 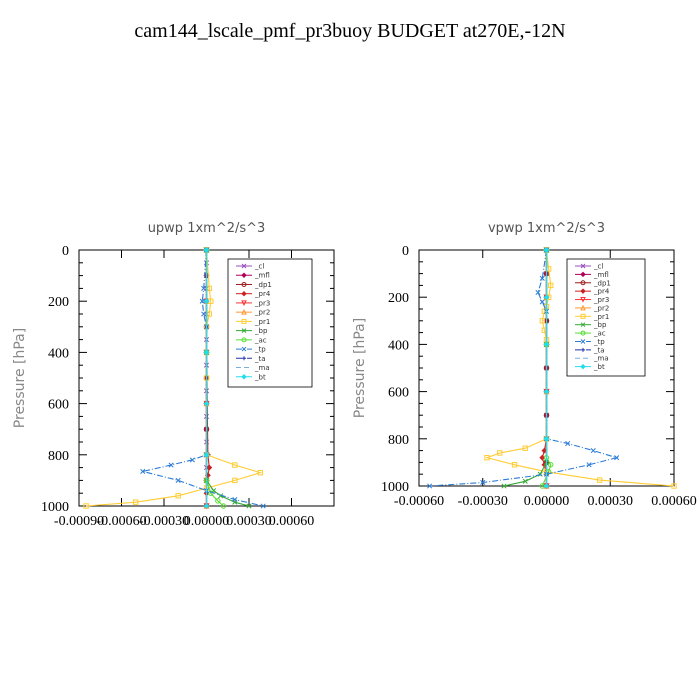 What do you see at coordinates (263, 285) in the screenshot?
I see `legend-label: _dp1` at bounding box center [263, 285].